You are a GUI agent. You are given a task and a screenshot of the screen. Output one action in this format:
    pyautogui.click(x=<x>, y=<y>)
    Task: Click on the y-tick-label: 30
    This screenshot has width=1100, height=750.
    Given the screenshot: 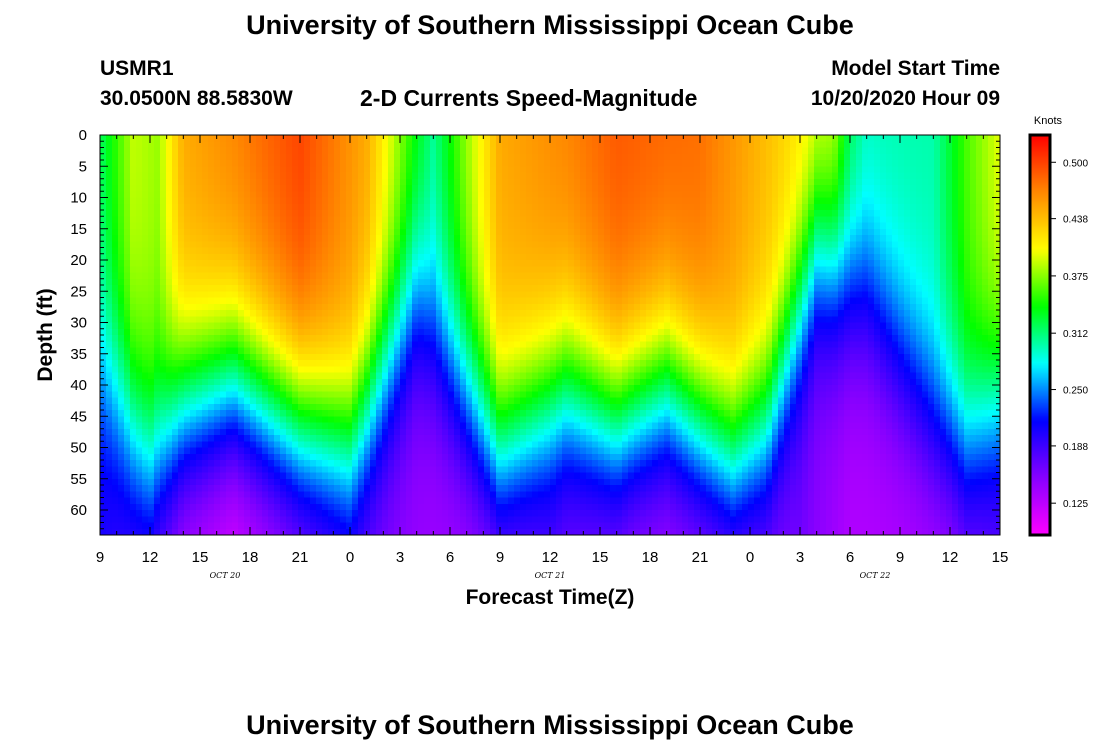 What is the action you would take?
    pyautogui.click(x=78, y=323)
    